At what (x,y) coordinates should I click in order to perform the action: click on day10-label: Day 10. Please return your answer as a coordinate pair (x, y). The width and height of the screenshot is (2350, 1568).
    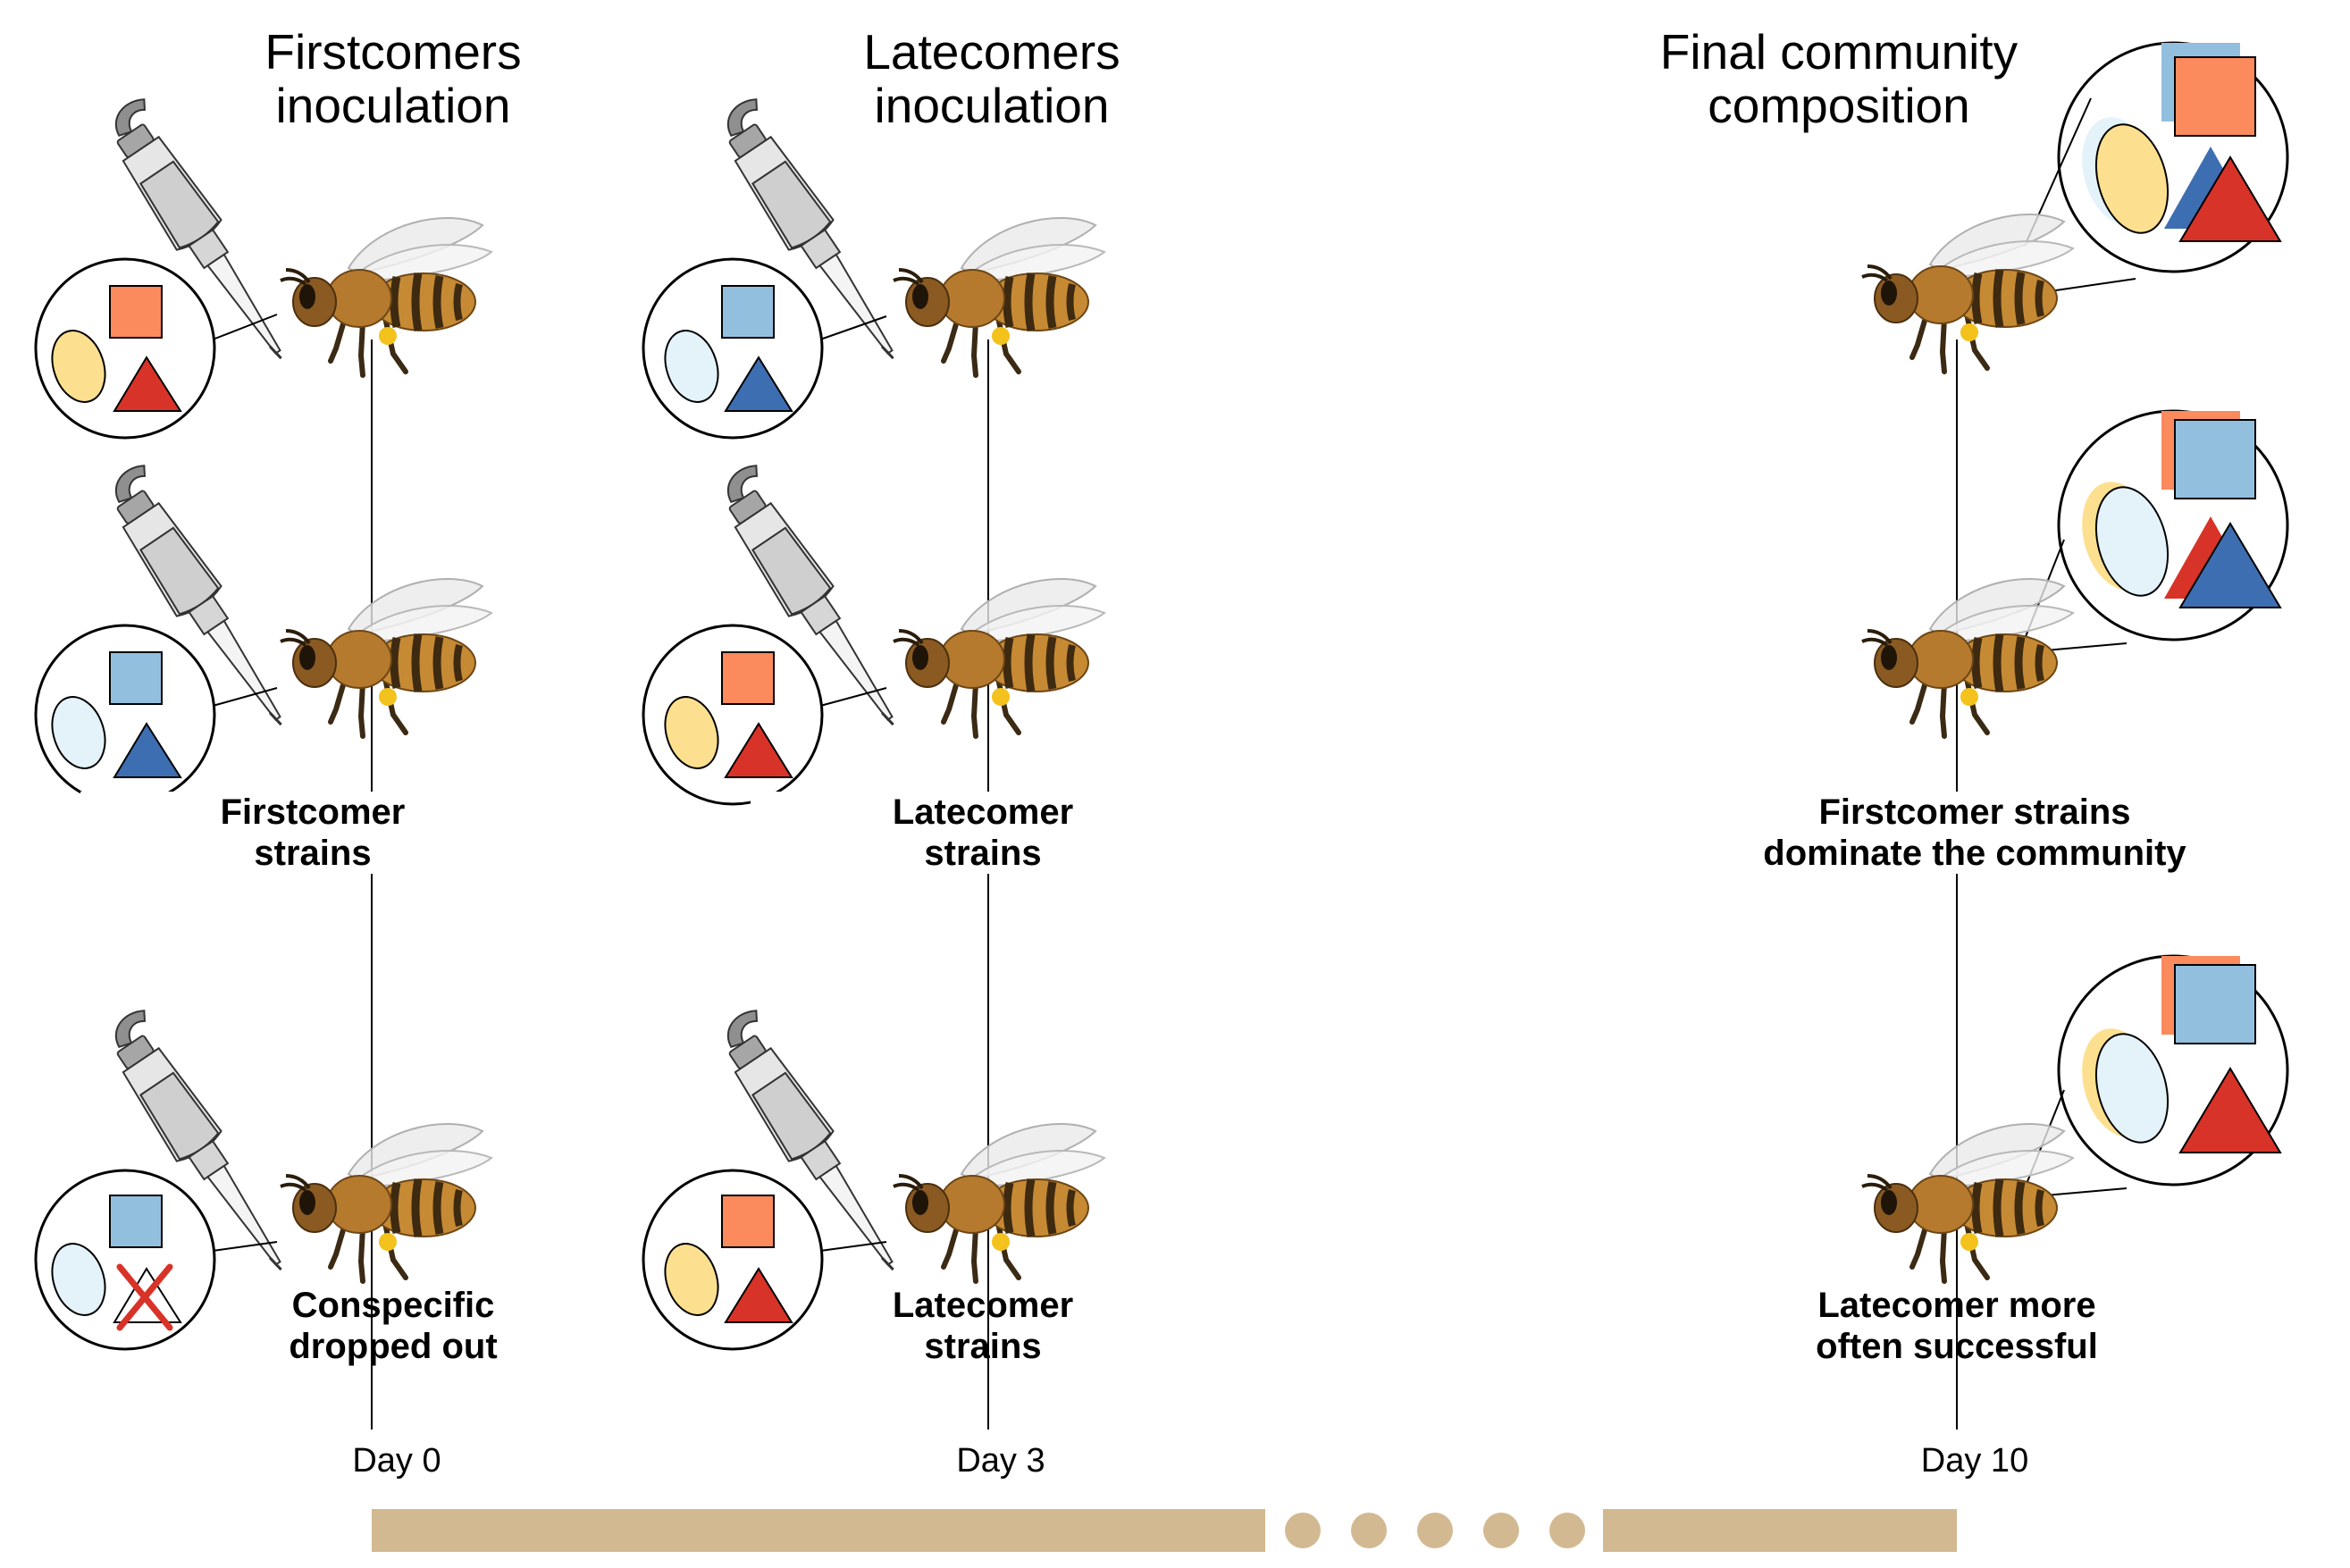
    Looking at the image, I should click on (1974, 1461).